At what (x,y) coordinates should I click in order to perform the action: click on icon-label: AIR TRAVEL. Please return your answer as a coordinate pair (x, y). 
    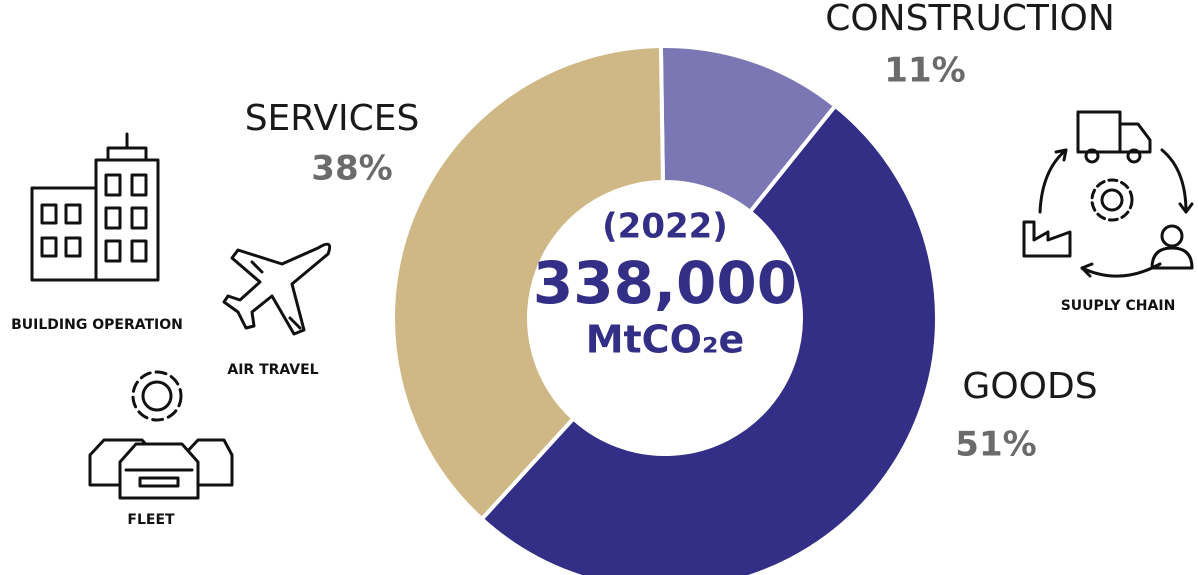
    Looking at the image, I should click on (272, 370).